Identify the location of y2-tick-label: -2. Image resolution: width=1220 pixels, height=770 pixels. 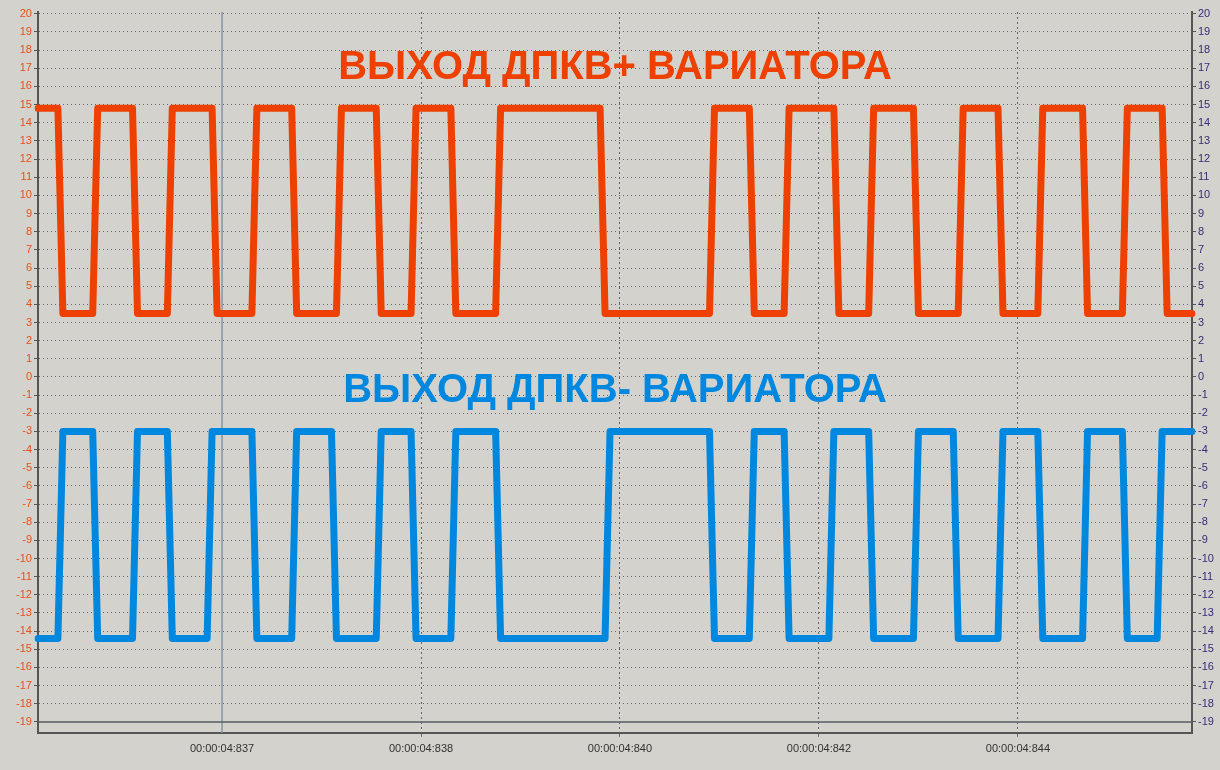
(1203, 412).